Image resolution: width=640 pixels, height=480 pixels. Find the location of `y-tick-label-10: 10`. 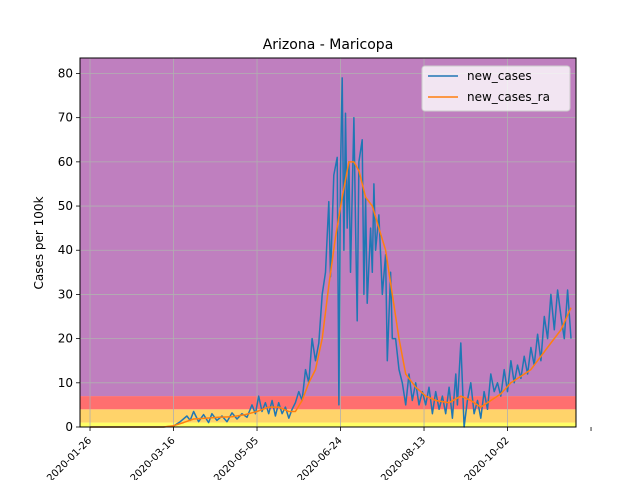

y-tick-label-10: 10 is located at coordinates (65, 383).